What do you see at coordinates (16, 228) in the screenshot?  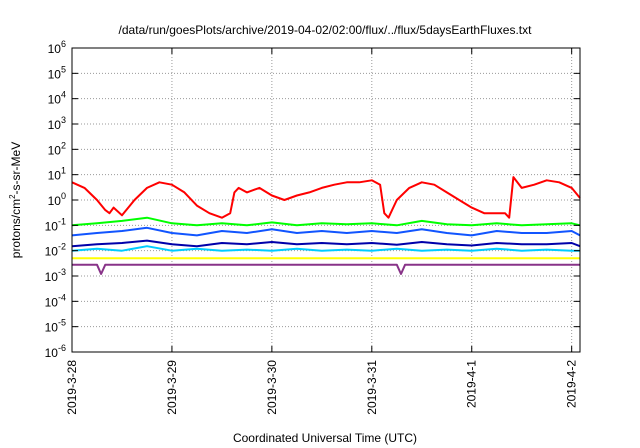 I see `y-axis-label-base: protons/cm` at bounding box center [16, 228].